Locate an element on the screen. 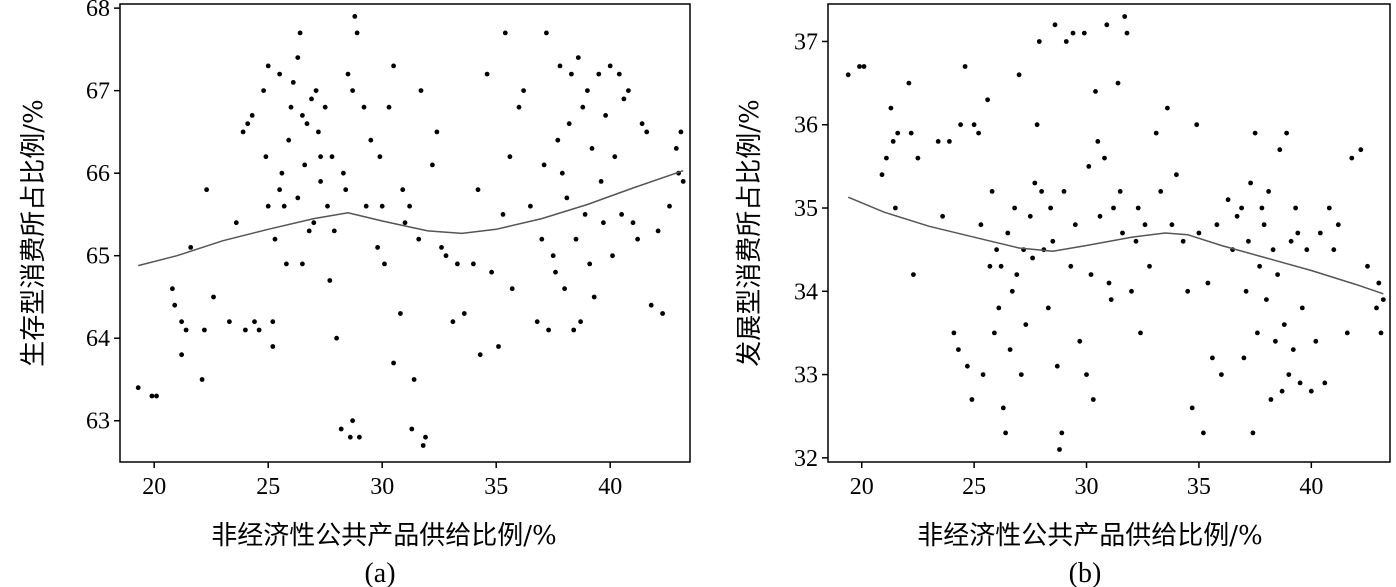 This screenshot has width=1396, height=587. panel-label-b: (b) is located at coordinates (1085, 572).